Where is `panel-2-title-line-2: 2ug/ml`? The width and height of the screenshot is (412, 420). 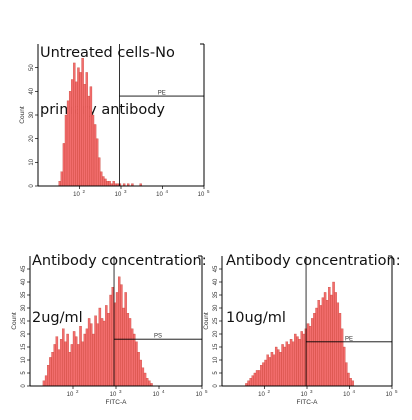
panel-2-title-line-2: 2ug/ml is located at coordinates (57, 318).